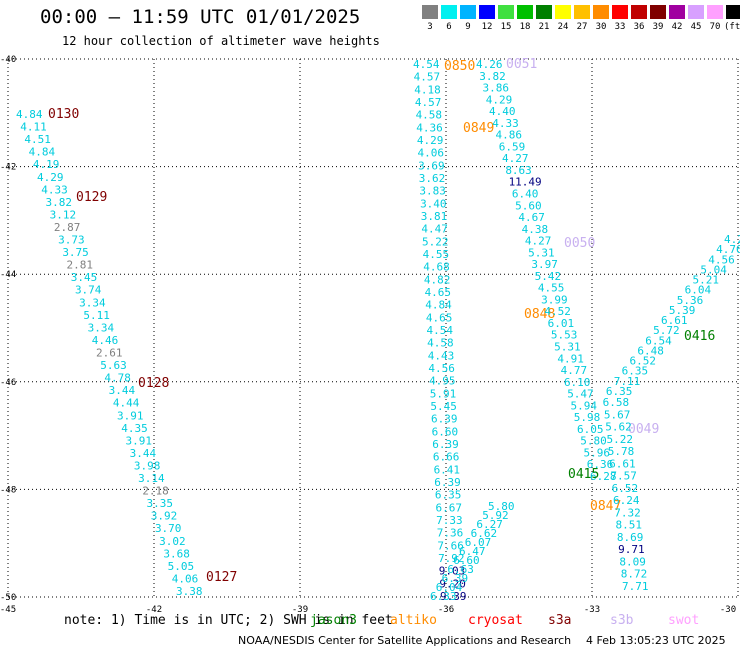 The height and width of the screenshot is (650, 740). I want to click on swh-value: 7.66, so click(450, 545).